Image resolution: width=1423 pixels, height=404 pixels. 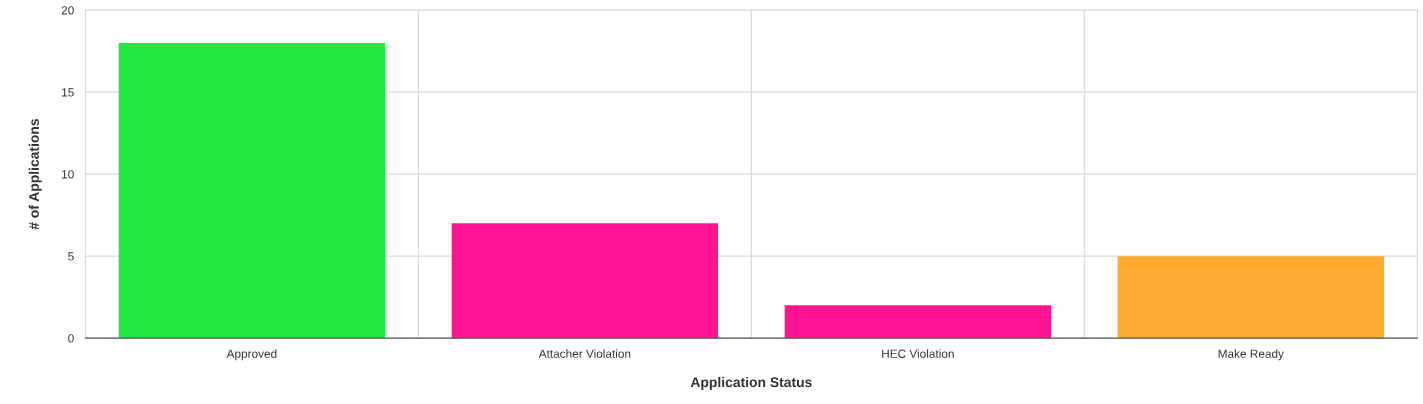 I want to click on x-tick-label: Make Ready, so click(x=1251, y=355).